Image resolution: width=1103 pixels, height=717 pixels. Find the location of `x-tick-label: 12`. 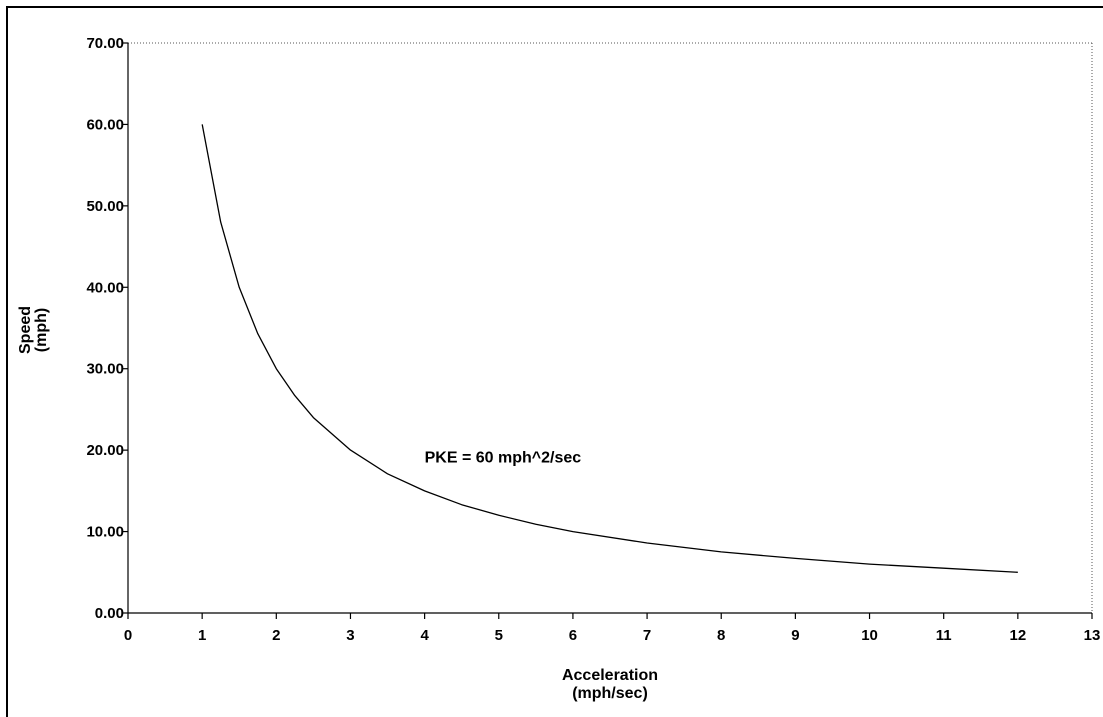

x-tick-label: 12 is located at coordinates (1018, 635).